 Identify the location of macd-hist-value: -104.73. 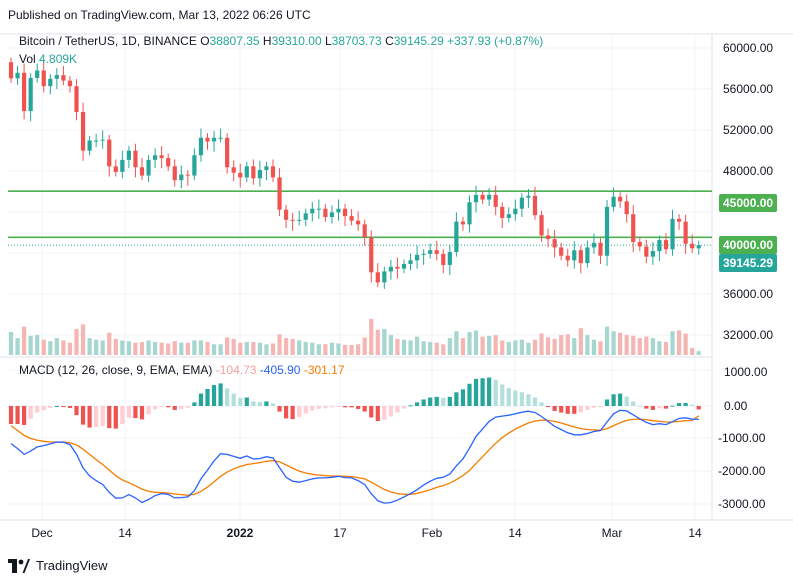
(238, 370).